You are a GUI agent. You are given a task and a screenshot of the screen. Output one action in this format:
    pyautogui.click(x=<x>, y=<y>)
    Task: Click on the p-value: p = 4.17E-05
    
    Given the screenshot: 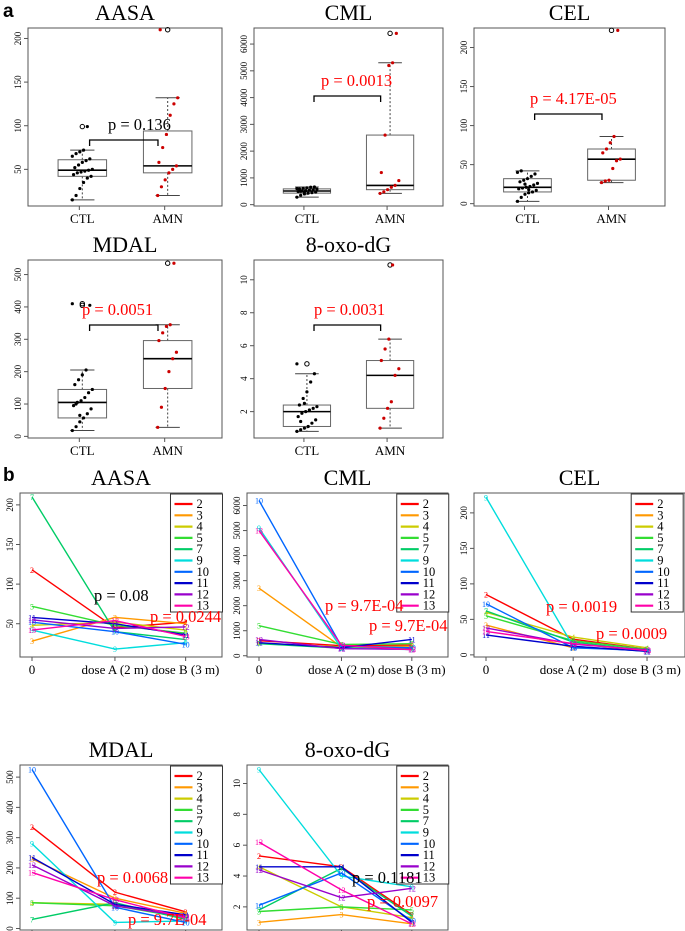 What is the action you would take?
    pyautogui.click(x=573, y=98)
    